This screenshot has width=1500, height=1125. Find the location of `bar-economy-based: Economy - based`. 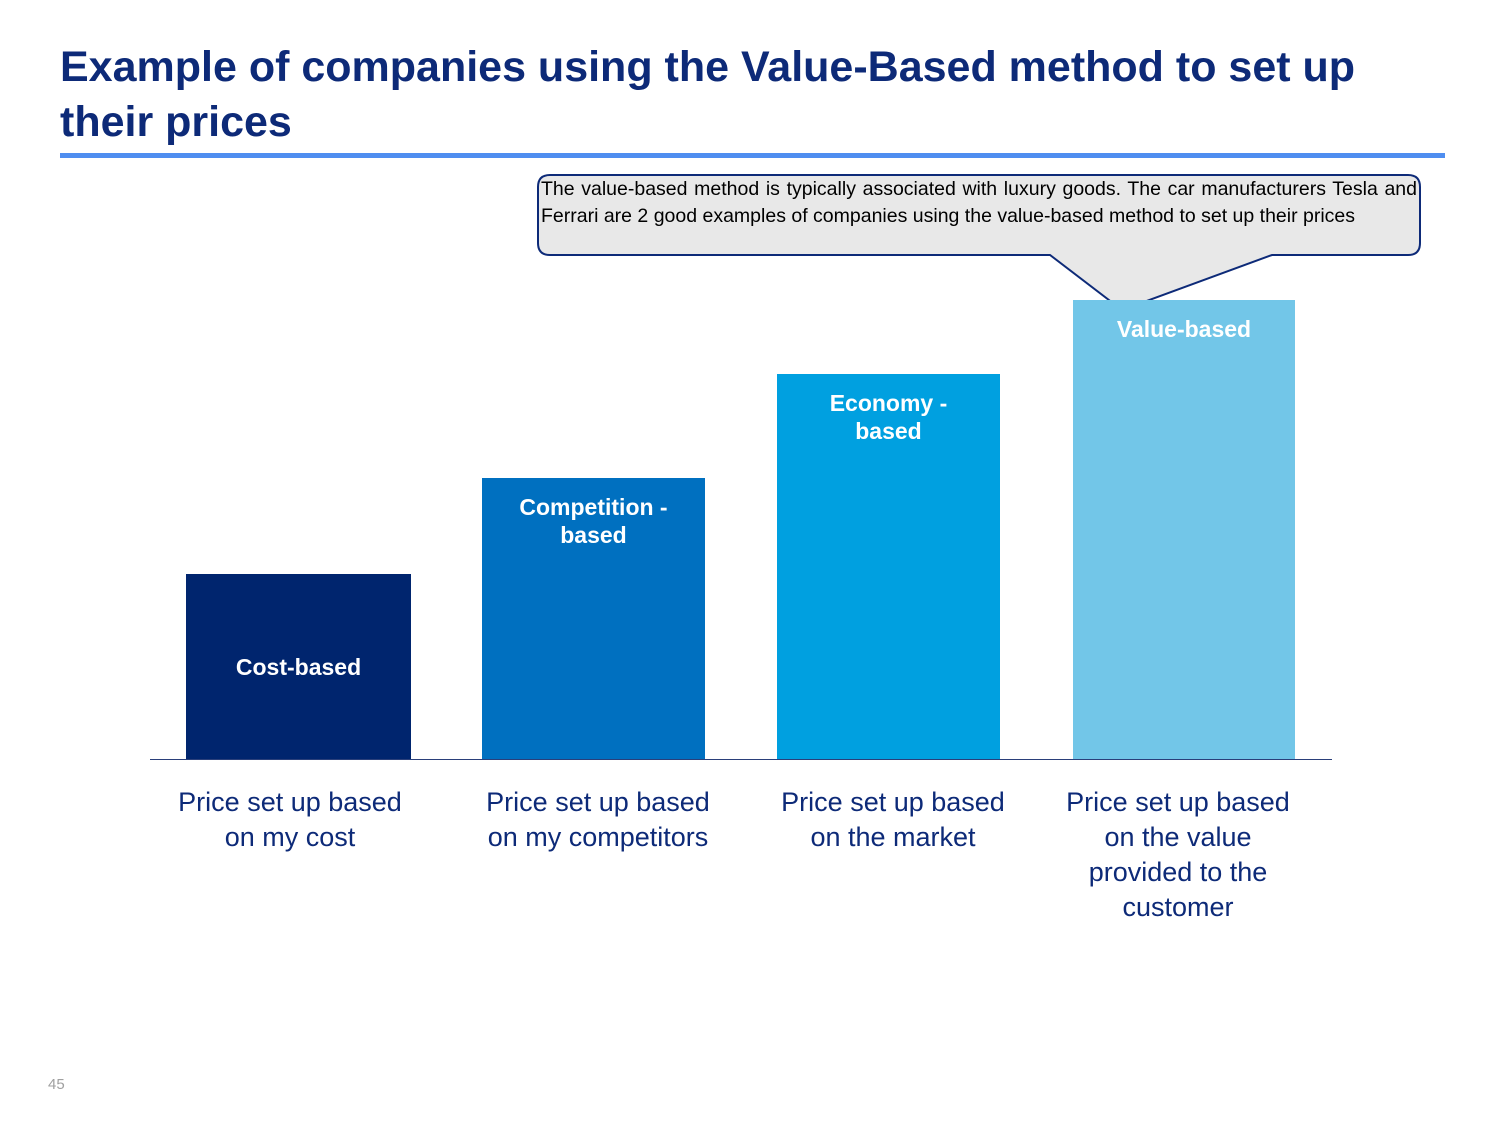

bar-economy-based: Economy - based is located at coordinates (888, 567).